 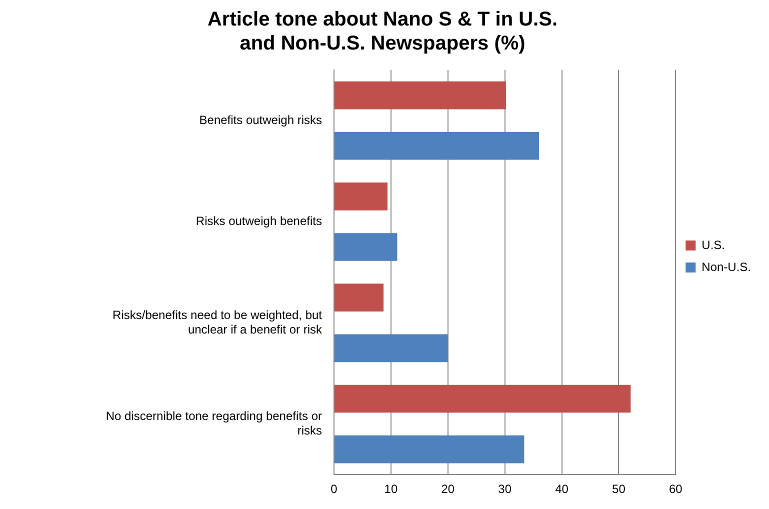 What do you see at coordinates (448, 489) in the screenshot?
I see `x-tick-label: 20` at bounding box center [448, 489].